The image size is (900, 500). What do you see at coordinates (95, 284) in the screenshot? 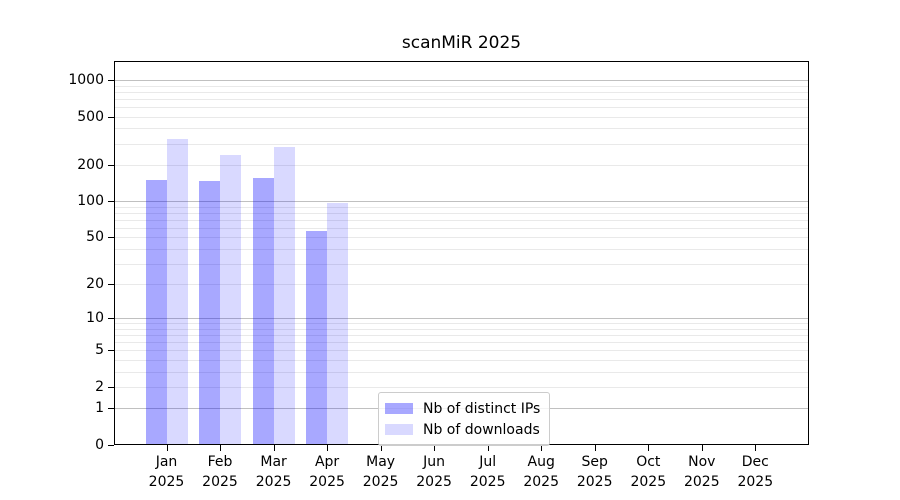
I see `y-tick-label: 20` at bounding box center [95, 284].